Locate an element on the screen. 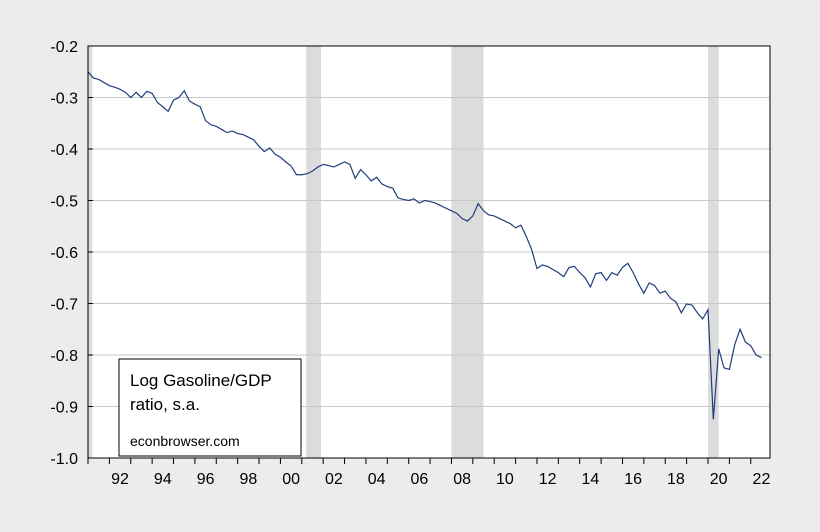 This screenshot has height=532, width=820. x-tick-label: 02 is located at coordinates (334, 479).